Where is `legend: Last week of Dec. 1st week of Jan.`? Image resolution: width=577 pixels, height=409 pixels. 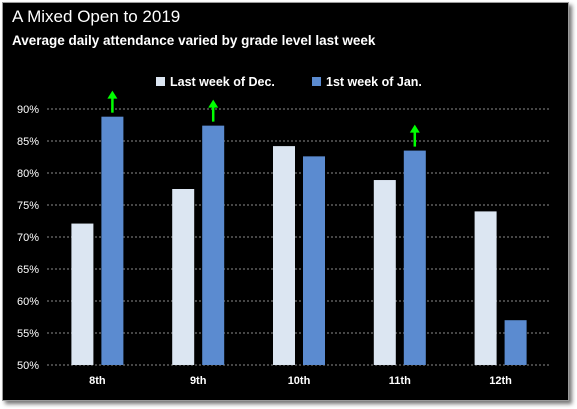
legend: Last week of Dec. 1st week of Jan. is located at coordinates (289, 82).